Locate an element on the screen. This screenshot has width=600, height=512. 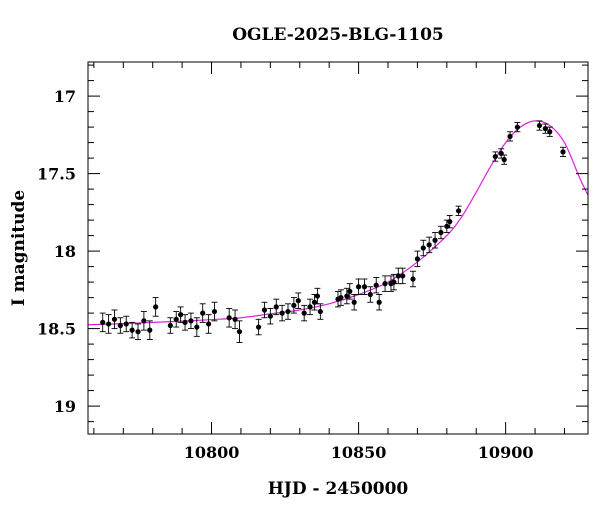
y-tick-label: 19 is located at coordinates (65, 406).